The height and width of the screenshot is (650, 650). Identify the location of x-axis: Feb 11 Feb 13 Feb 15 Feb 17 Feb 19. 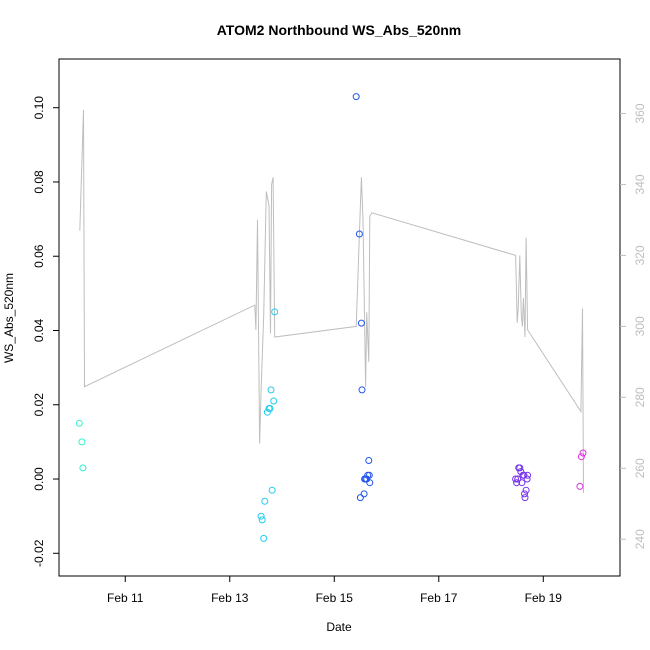
(334, 590).